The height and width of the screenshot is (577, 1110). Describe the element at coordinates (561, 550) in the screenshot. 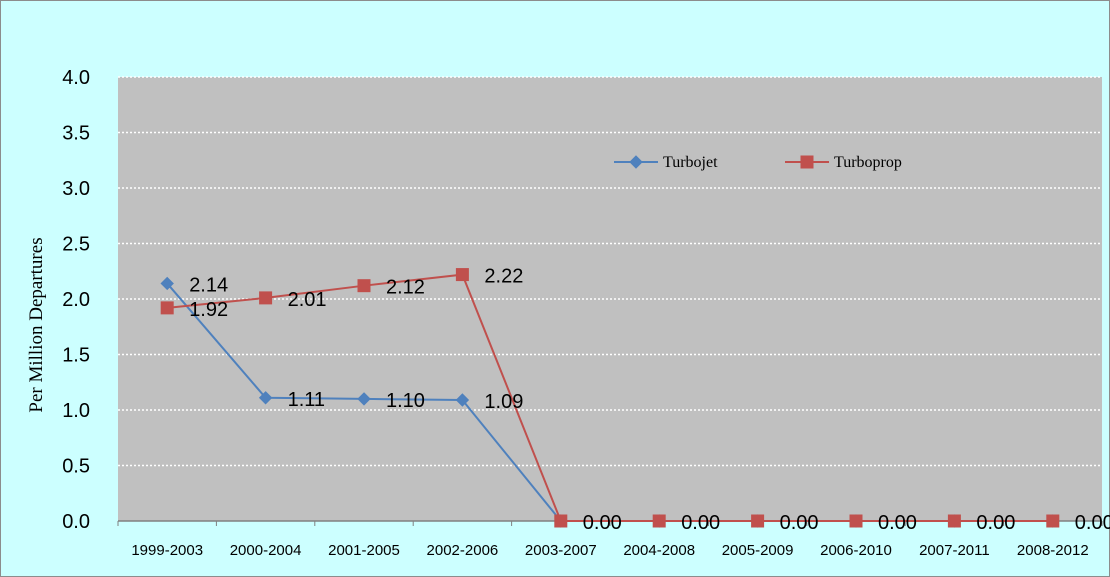

I see `x-tick-label: 2003-2007` at that location.